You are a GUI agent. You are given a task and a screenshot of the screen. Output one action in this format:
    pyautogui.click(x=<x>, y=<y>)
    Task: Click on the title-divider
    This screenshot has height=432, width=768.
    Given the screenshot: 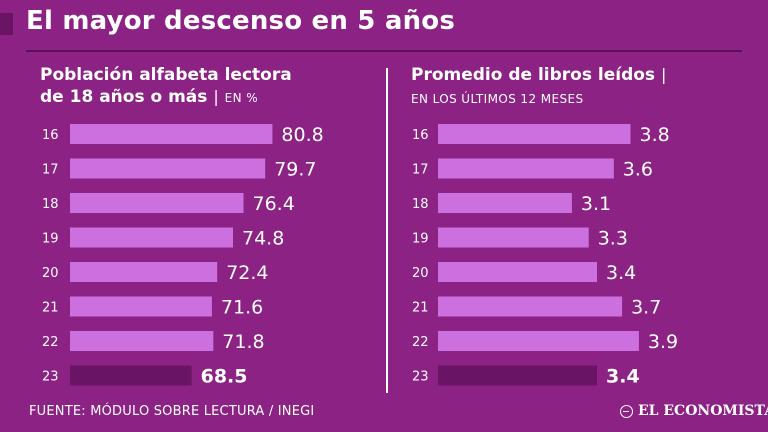 What is the action you would take?
    pyautogui.click(x=384, y=51)
    